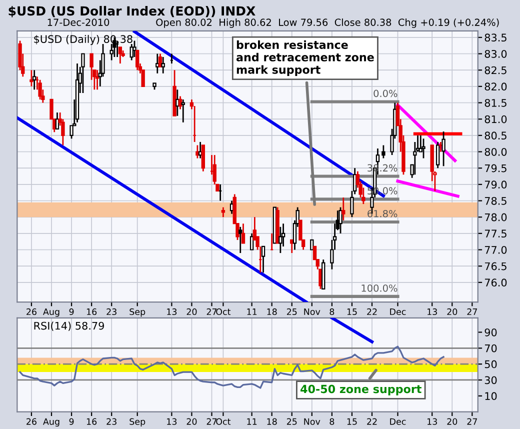  What do you see at coordinates (490, 348) in the screenshot?
I see `y-tick-label: 70` at bounding box center [490, 348].